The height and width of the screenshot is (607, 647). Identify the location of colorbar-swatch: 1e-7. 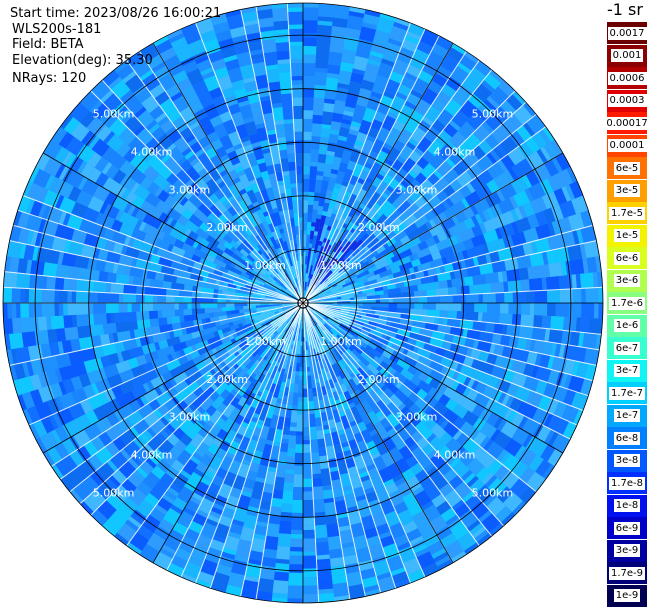
(627, 415).